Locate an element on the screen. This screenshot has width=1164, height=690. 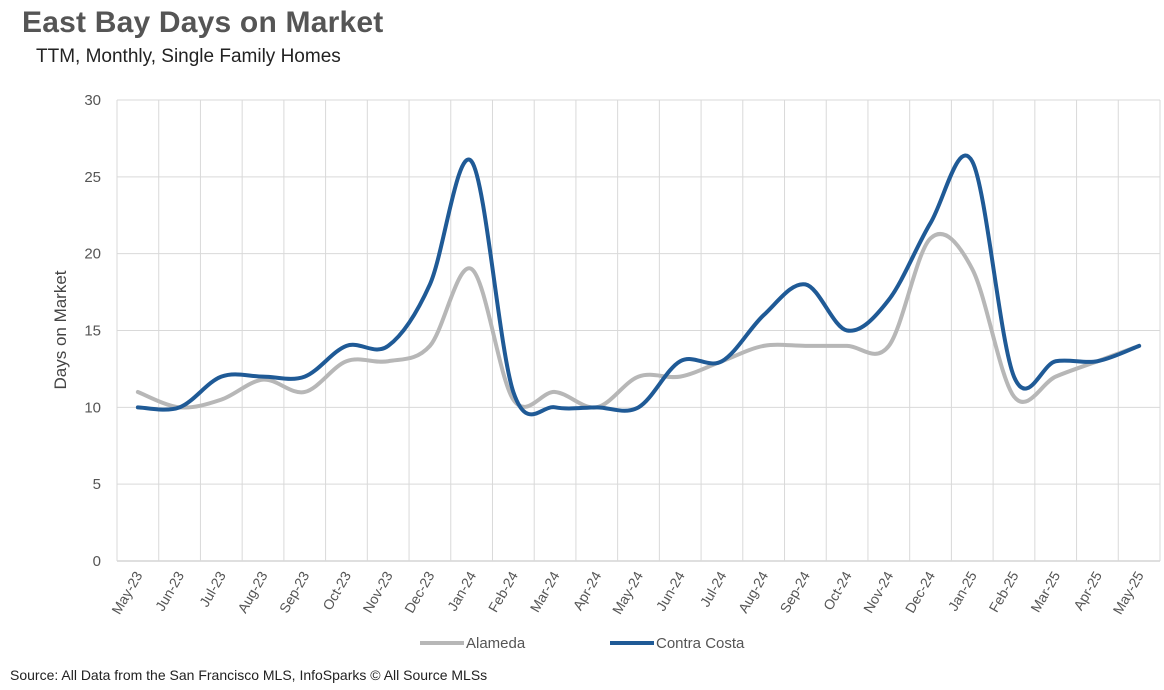
legend: Alameda Contra Costa is located at coordinates (582, 643).